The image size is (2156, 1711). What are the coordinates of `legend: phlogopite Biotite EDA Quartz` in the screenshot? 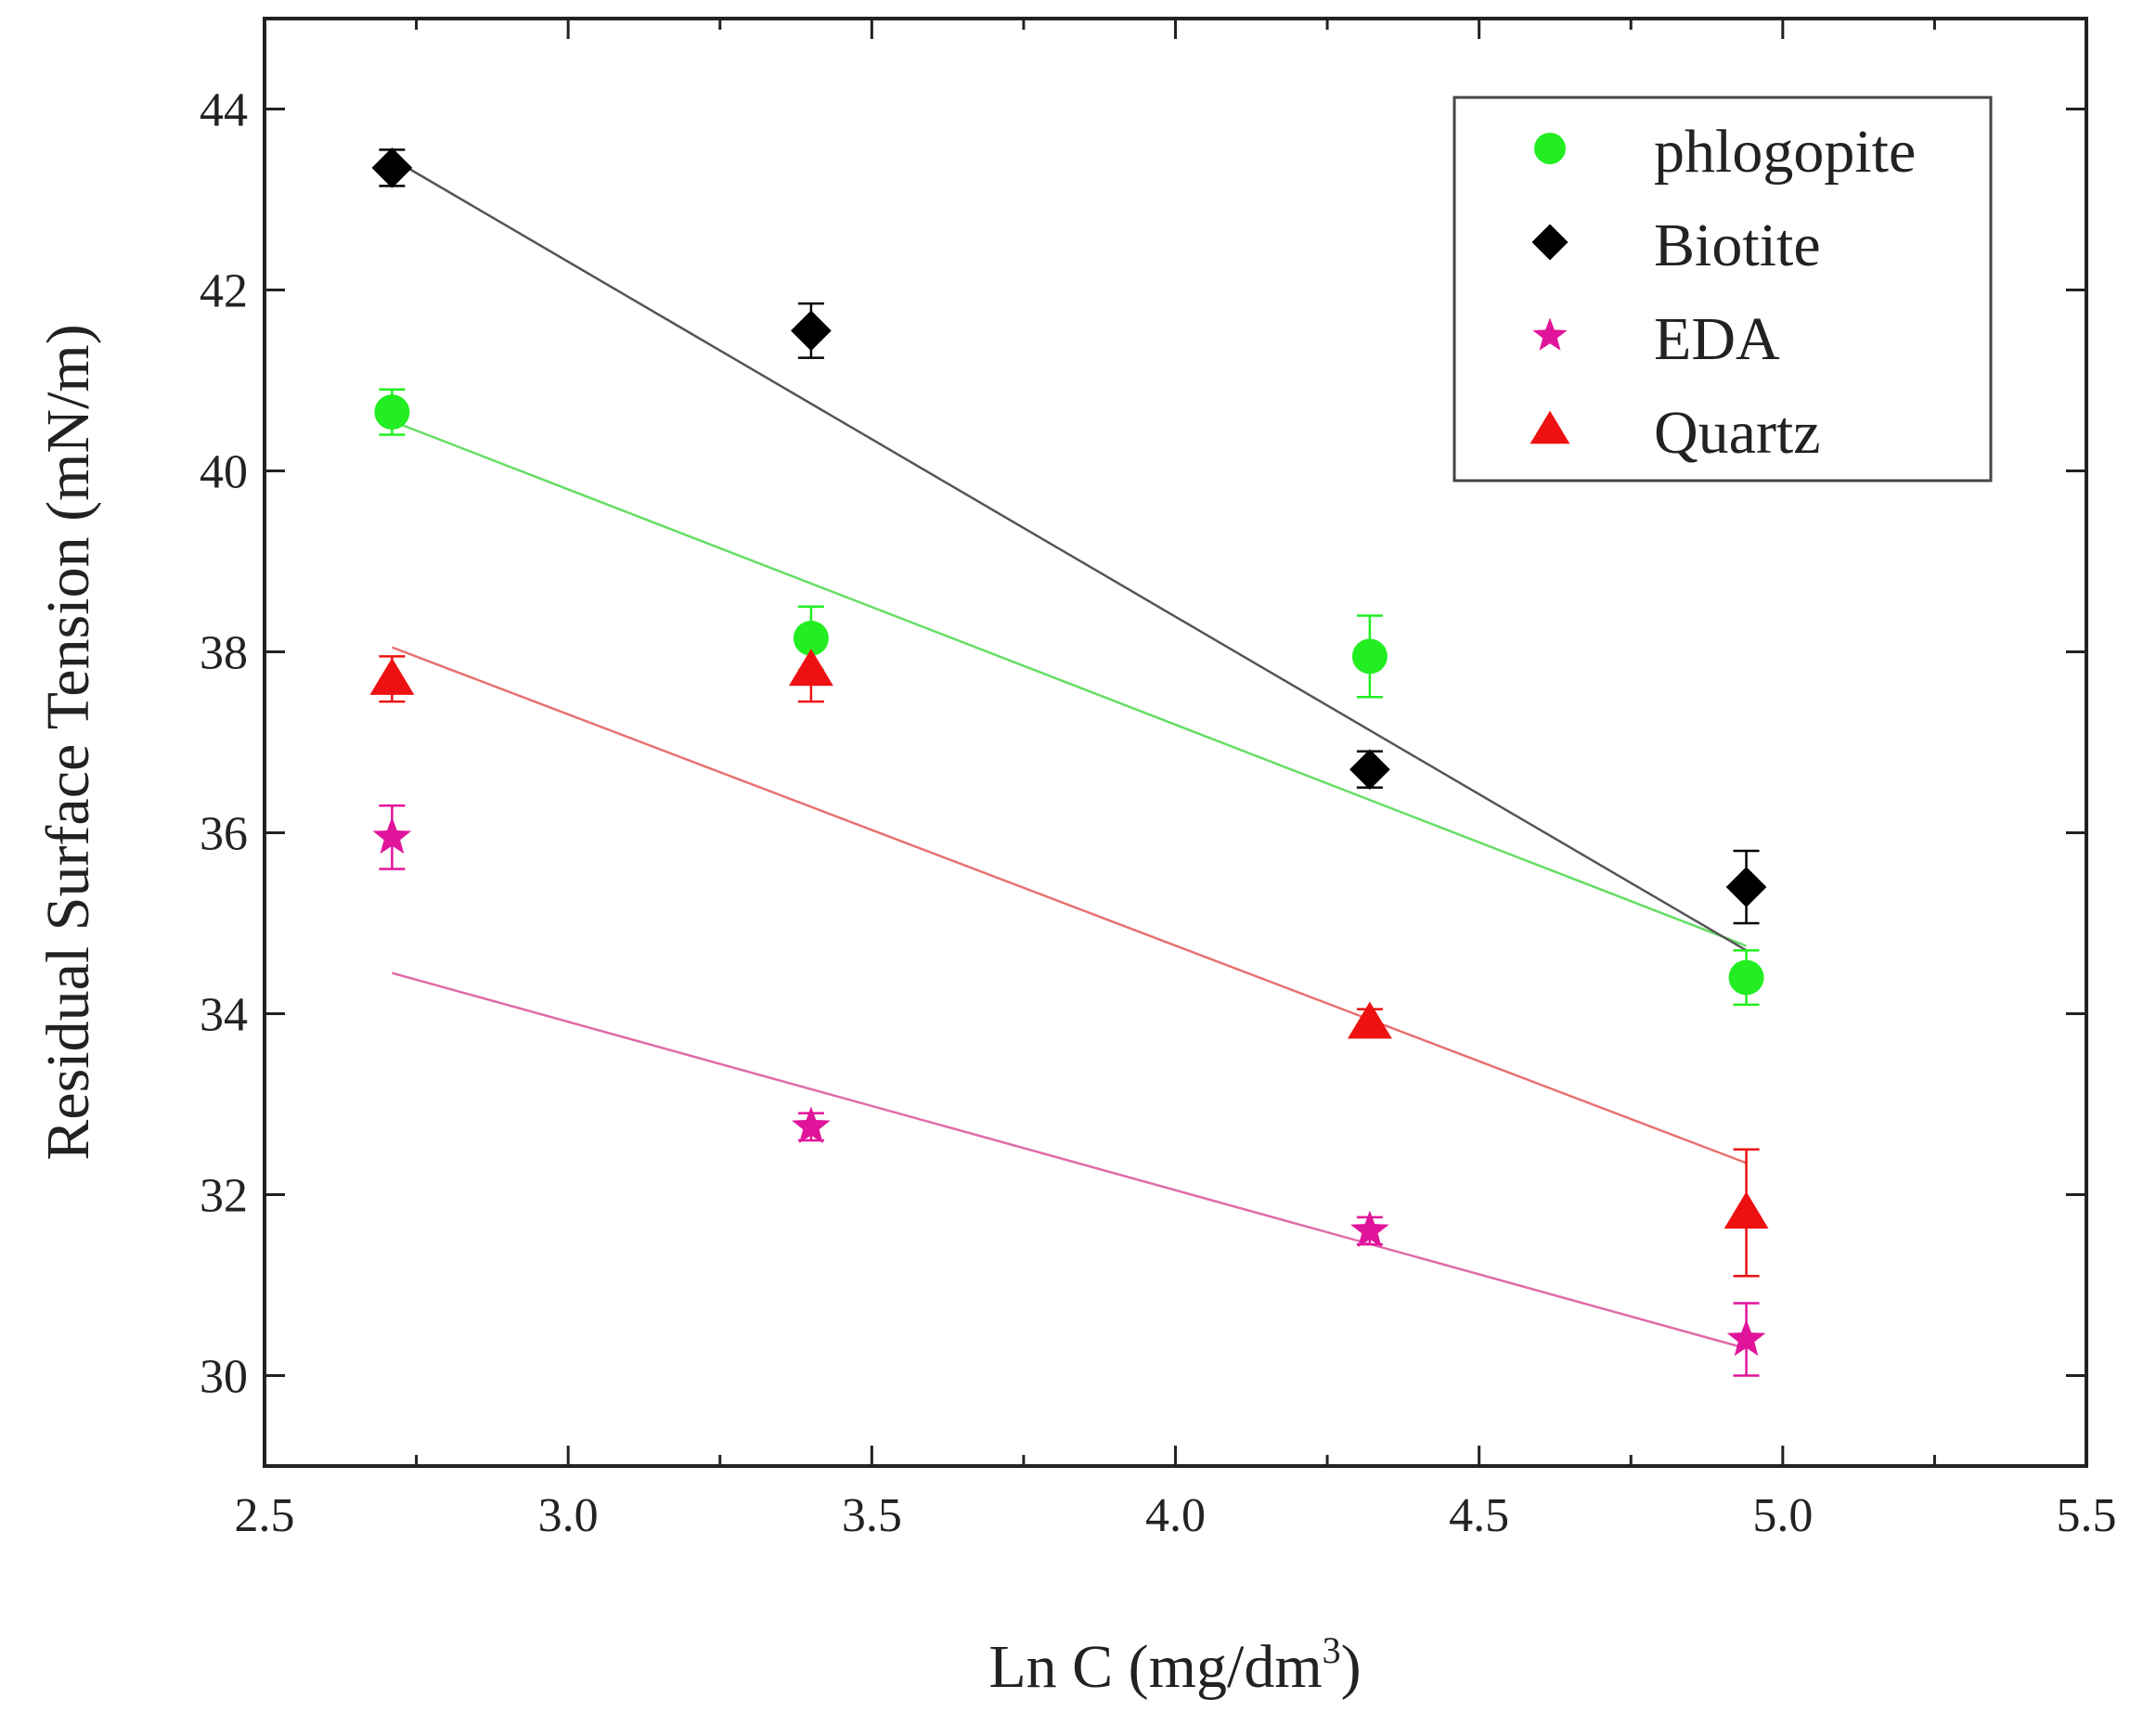 It's located at (1722, 289).